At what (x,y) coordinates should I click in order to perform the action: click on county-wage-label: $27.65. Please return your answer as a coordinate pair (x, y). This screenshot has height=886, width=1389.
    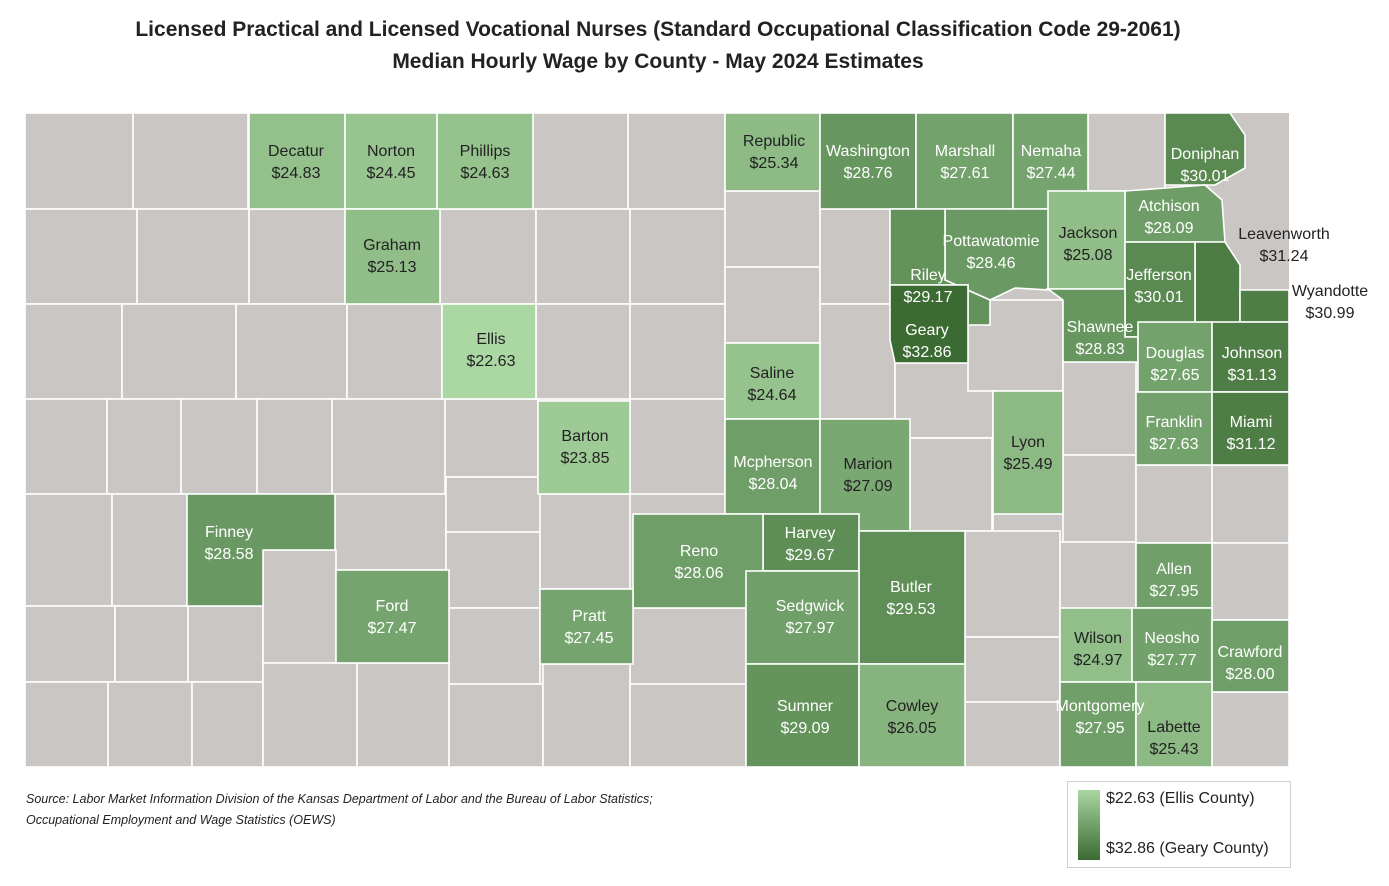
    Looking at the image, I should click on (1175, 375).